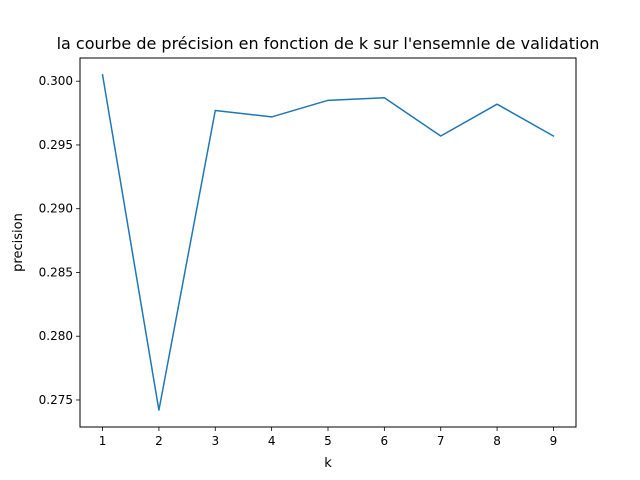 The height and width of the screenshot is (480, 640). Describe the element at coordinates (554, 441) in the screenshot. I see `x-tick-label: 9` at that location.